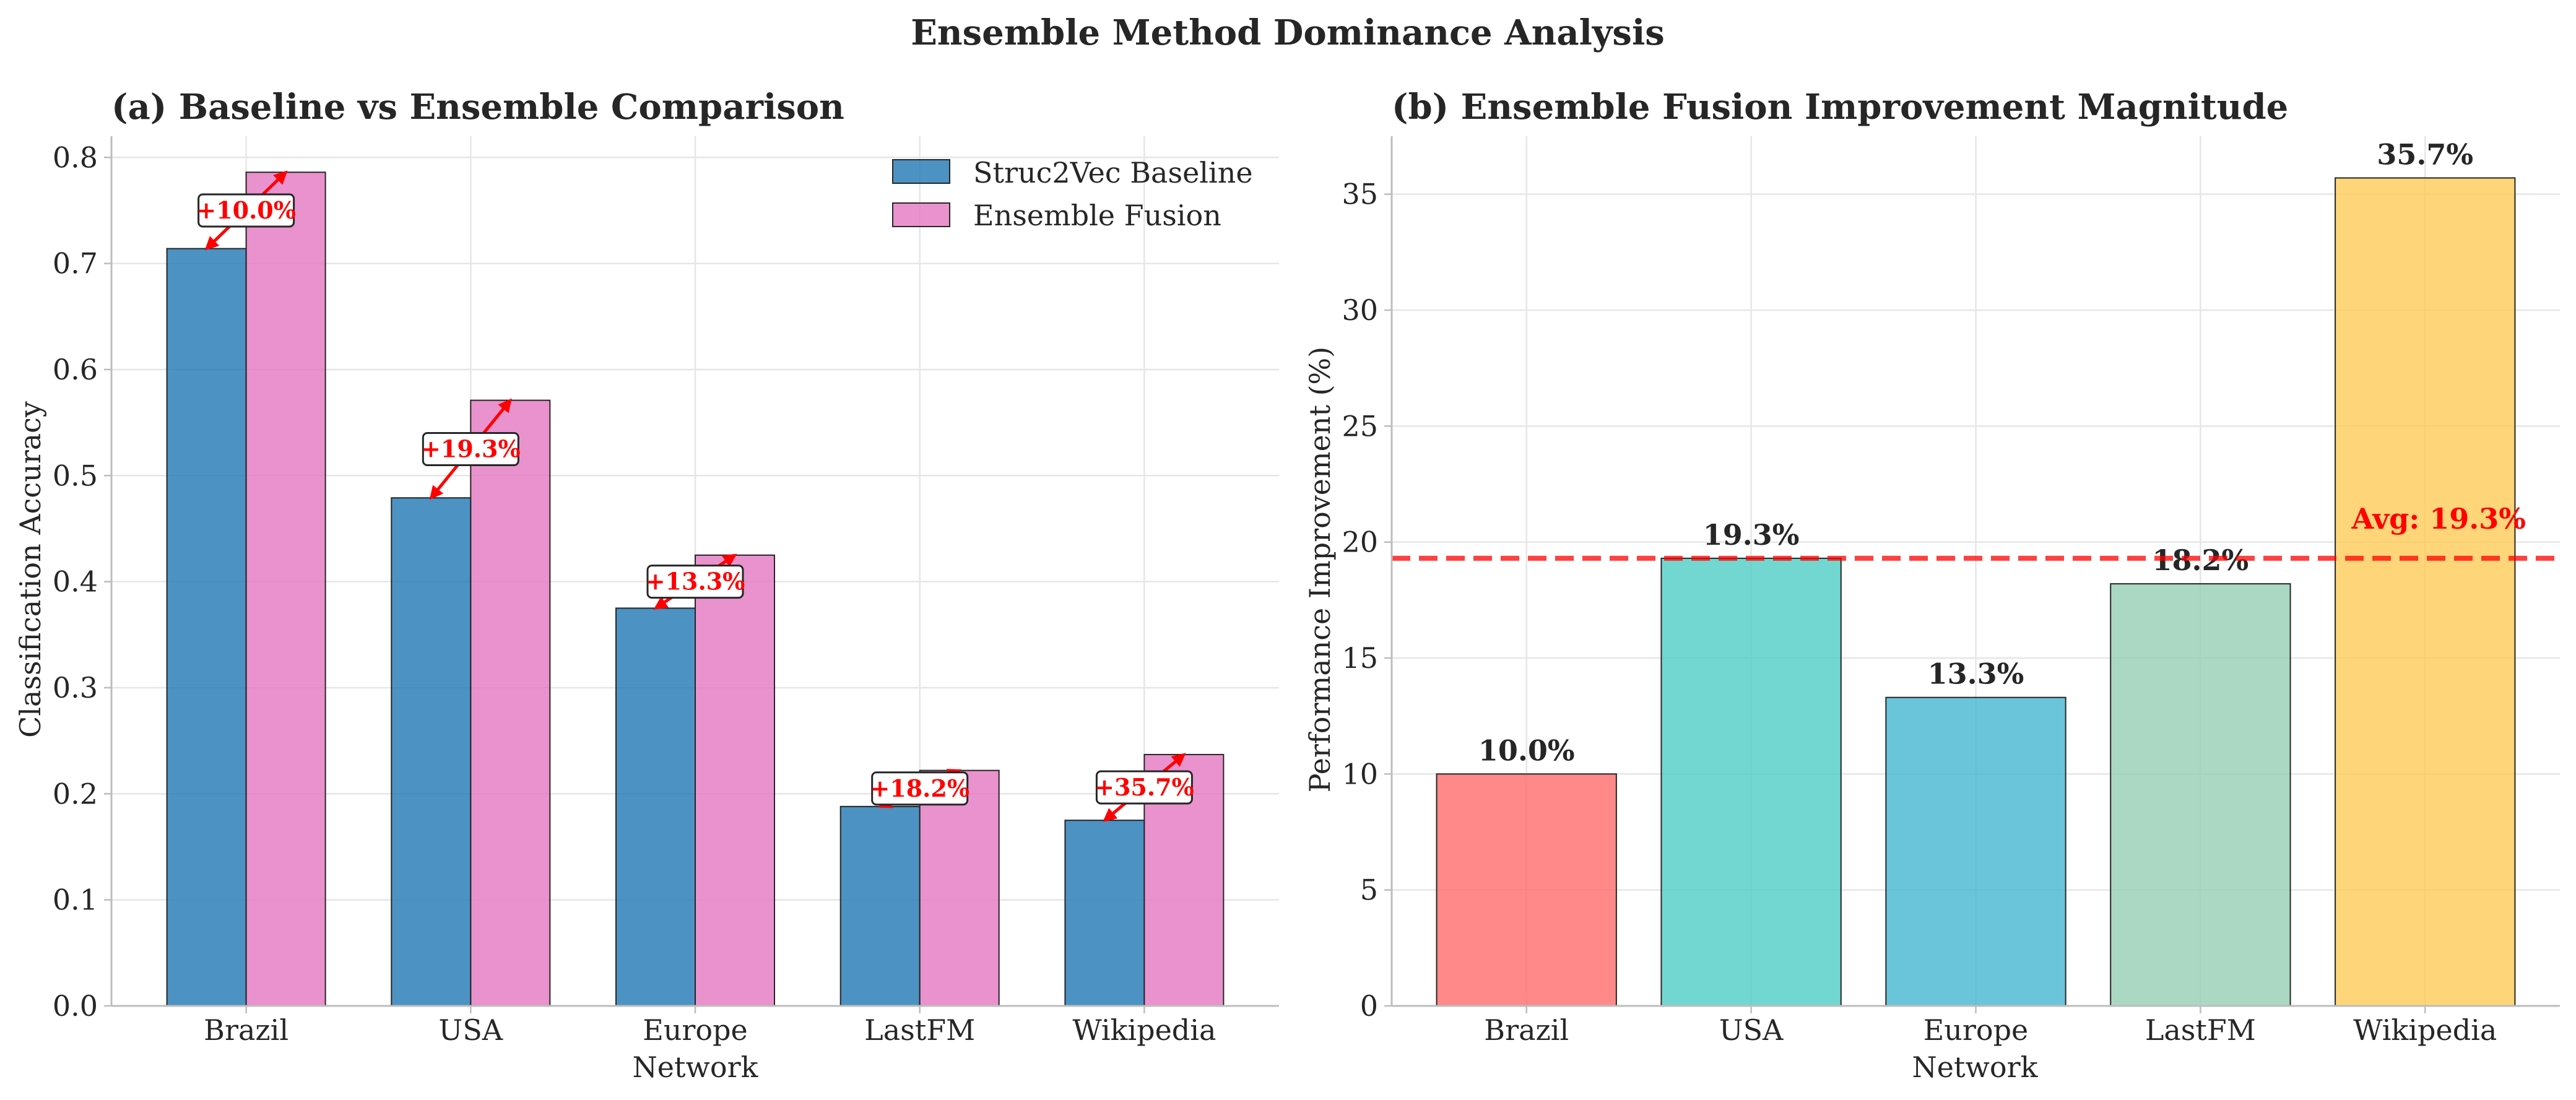 This screenshot has width=2576, height=1100. What do you see at coordinates (75, 475) in the screenshot?
I see `panel-a-y-tick-label: 0.5` at bounding box center [75, 475].